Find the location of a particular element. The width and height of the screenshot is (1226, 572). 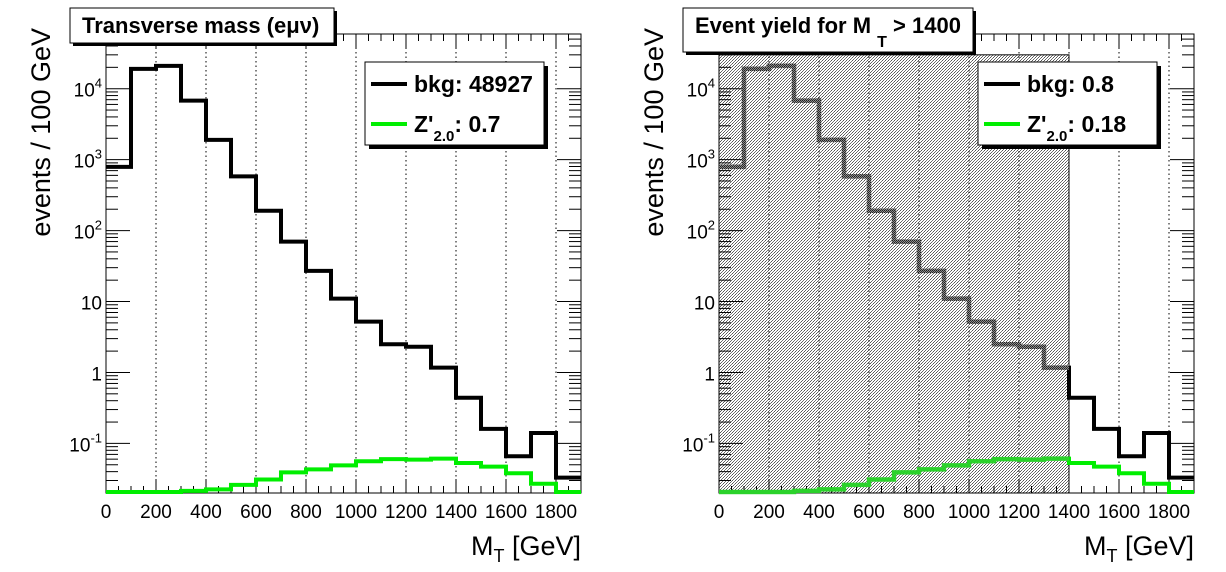

chart-title-sub: T is located at coordinates (882, 42).